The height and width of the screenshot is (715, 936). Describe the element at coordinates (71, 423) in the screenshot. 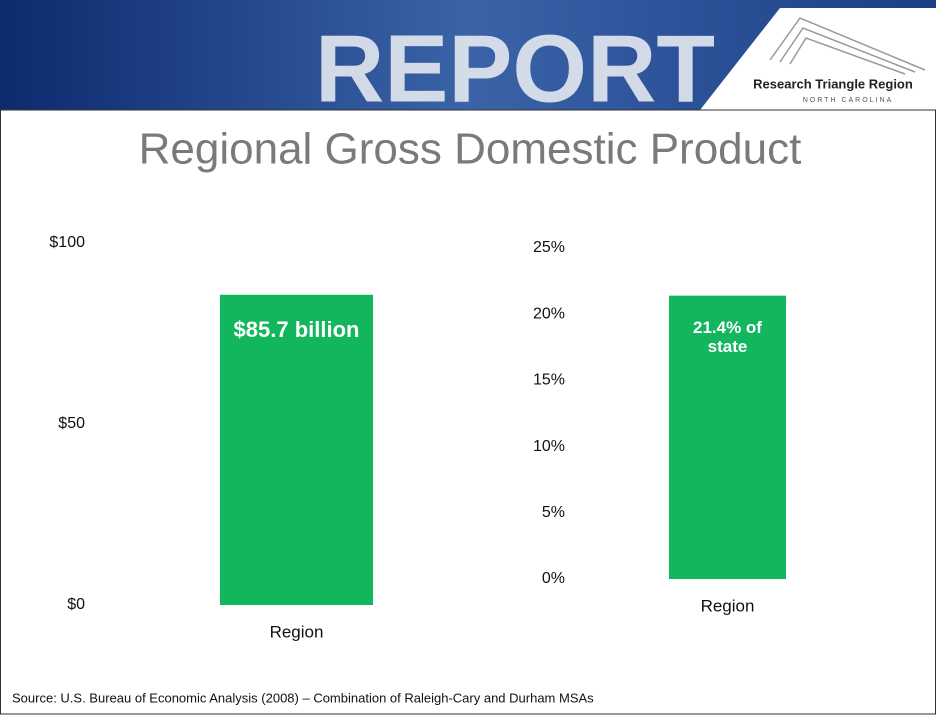

I see `y-tick-label: $50` at that location.